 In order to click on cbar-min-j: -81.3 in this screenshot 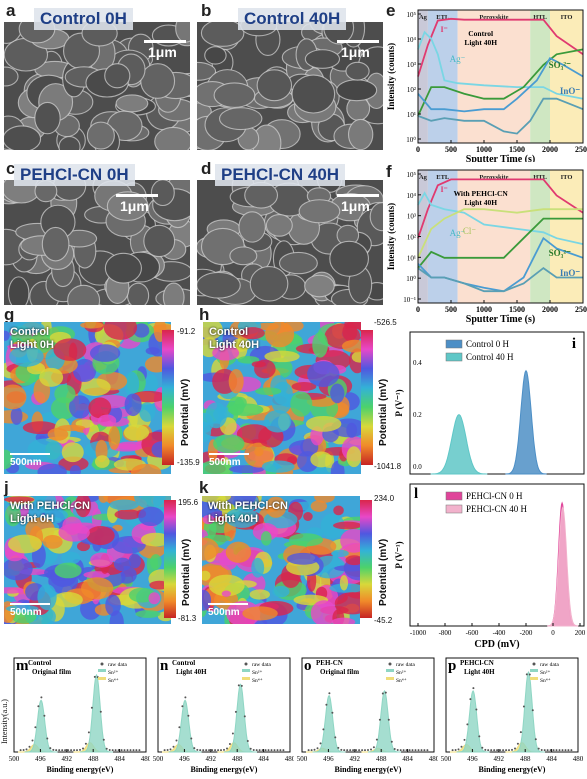, I will do `click(187, 618)`.